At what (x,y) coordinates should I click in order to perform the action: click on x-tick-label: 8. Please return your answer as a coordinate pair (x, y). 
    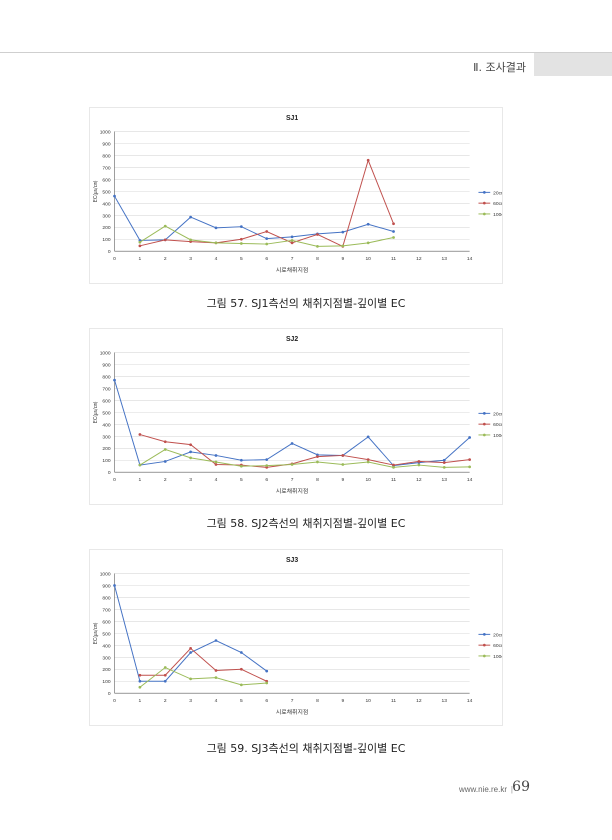
    Looking at the image, I should click on (317, 480).